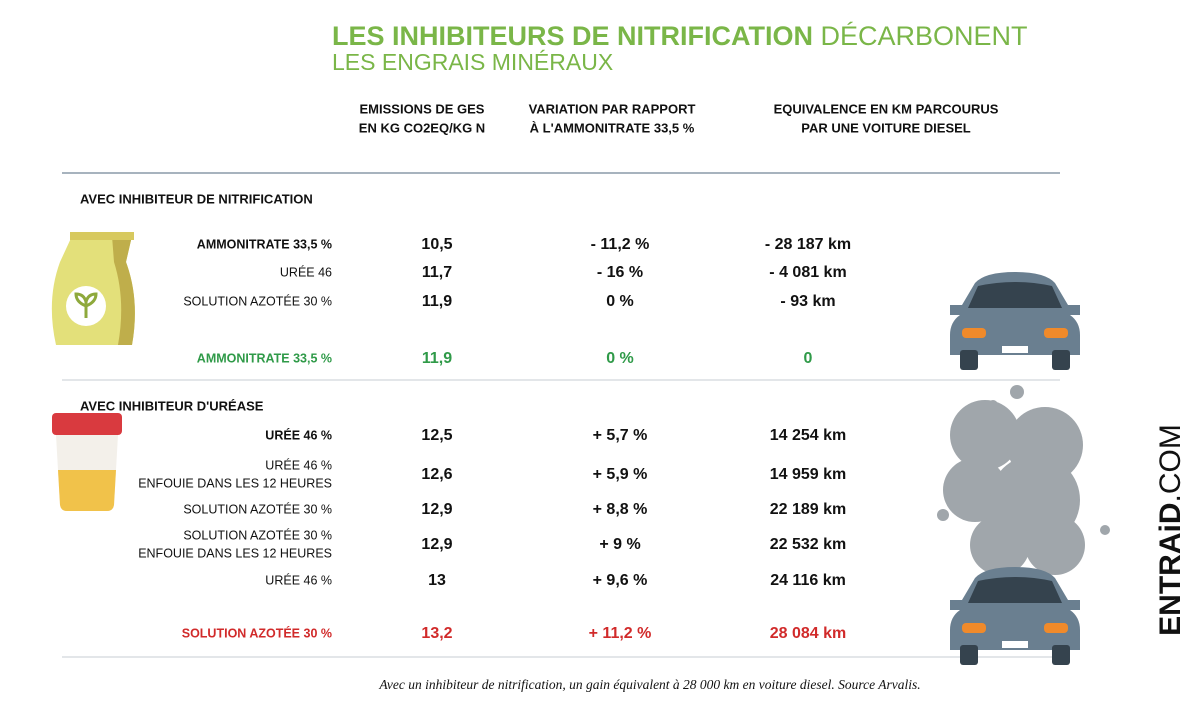 Image resolution: width=1200 pixels, height=712 pixels. What do you see at coordinates (612, 108) in the screenshot?
I see `column-header: VARIATION PAR RAPPORT` at bounding box center [612, 108].